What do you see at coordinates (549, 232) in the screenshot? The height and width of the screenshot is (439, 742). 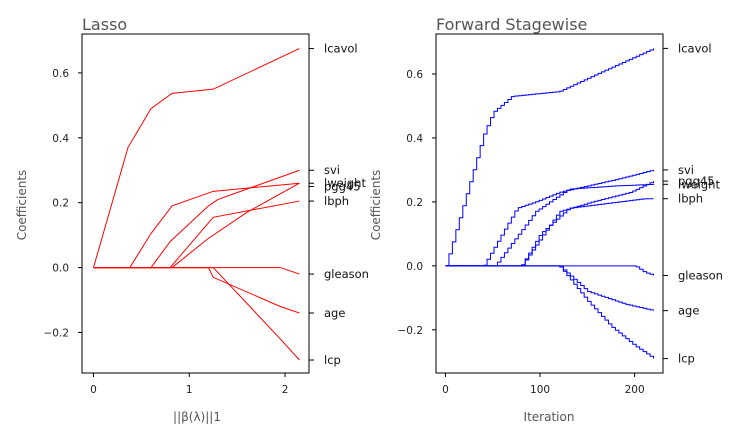 I see `stagewise-series-lbph` at bounding box center [549, 232].